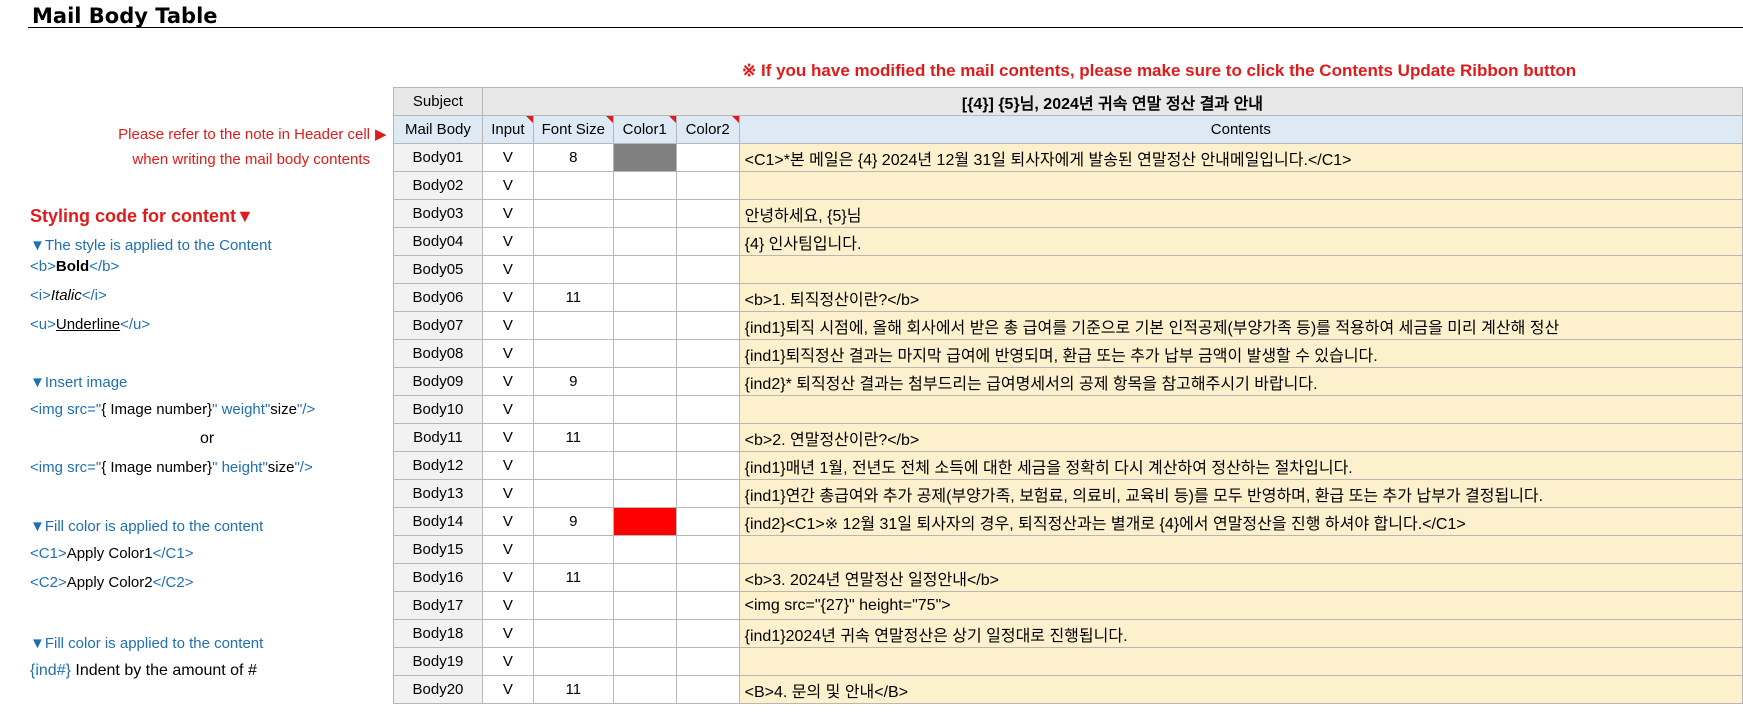 This screenshot has height=718, width=1743. Describe the element at coordinates (438, 213) in the screenshot. I see `row-name-cell: Body03` at that location.